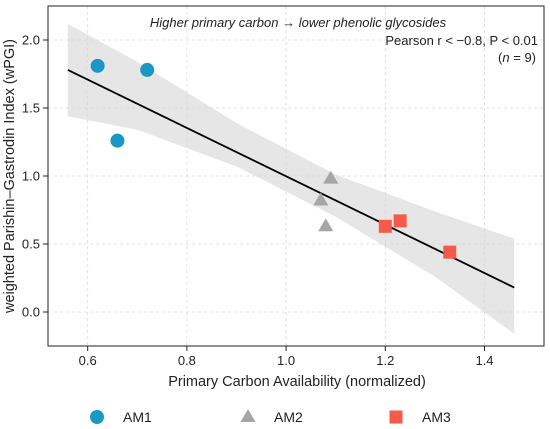  I want to click on annotation-n: n, so click(505, 57).